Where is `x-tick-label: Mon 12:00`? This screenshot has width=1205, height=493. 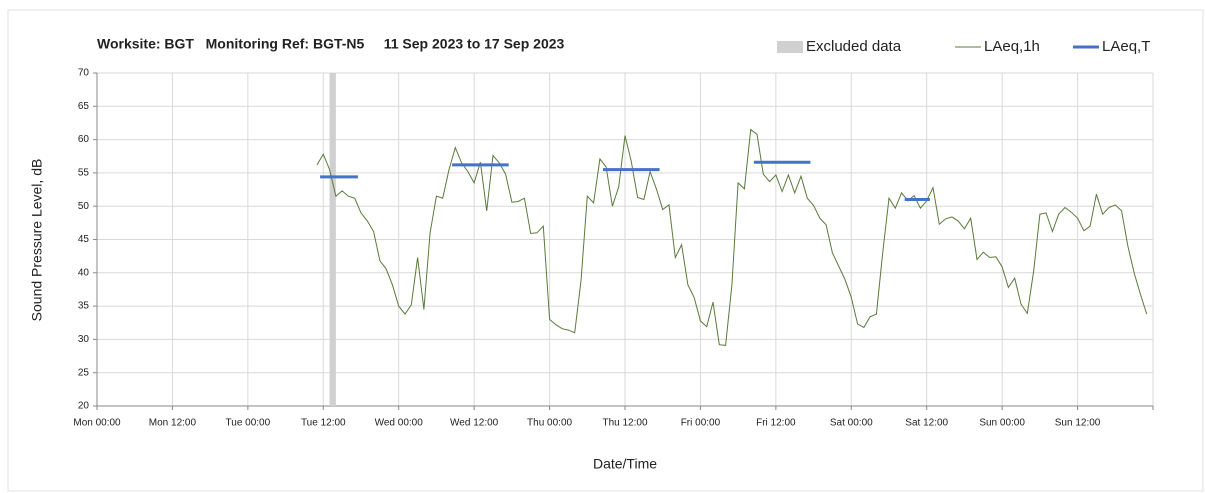
x-tick-label: Mon 12:00 is located at coordinates (173, 423).